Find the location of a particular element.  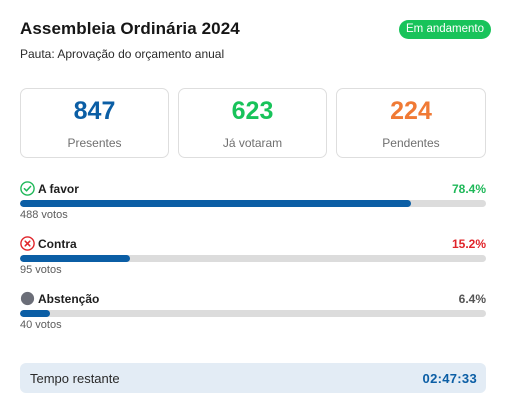

stat-value-present: 847 is located at coordinates (94, 111).